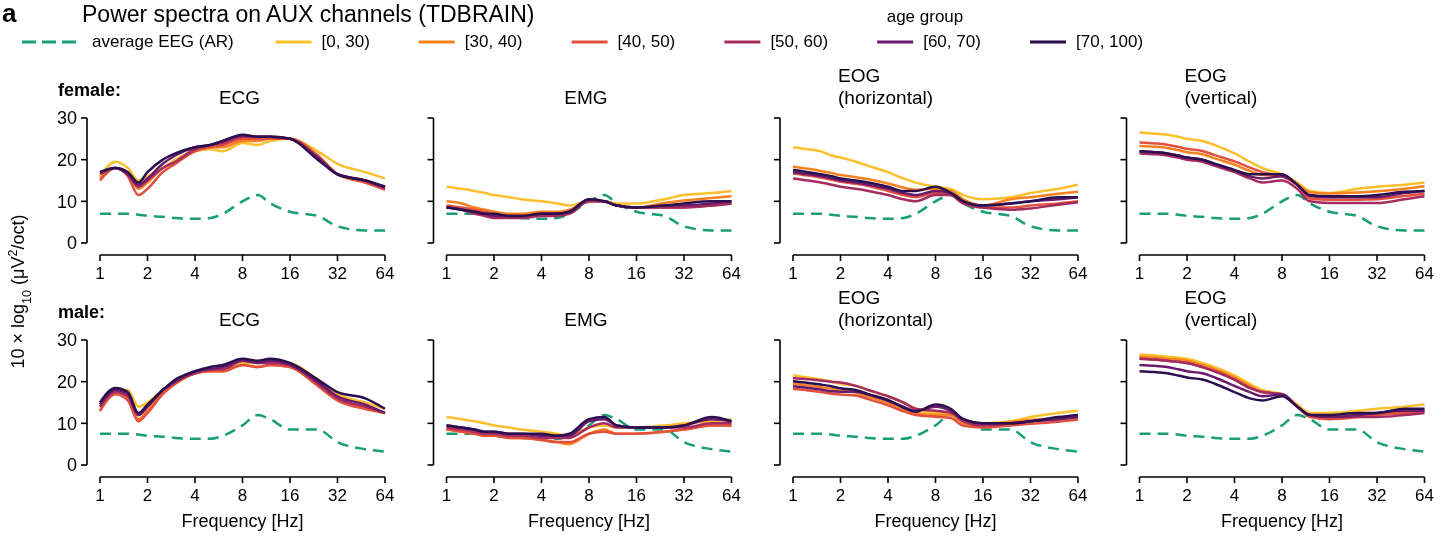  What do you see at coordinates (799, 41) in the screenshot?
I see `legend-label: [50, 60)` at bounding box center [799, 41].